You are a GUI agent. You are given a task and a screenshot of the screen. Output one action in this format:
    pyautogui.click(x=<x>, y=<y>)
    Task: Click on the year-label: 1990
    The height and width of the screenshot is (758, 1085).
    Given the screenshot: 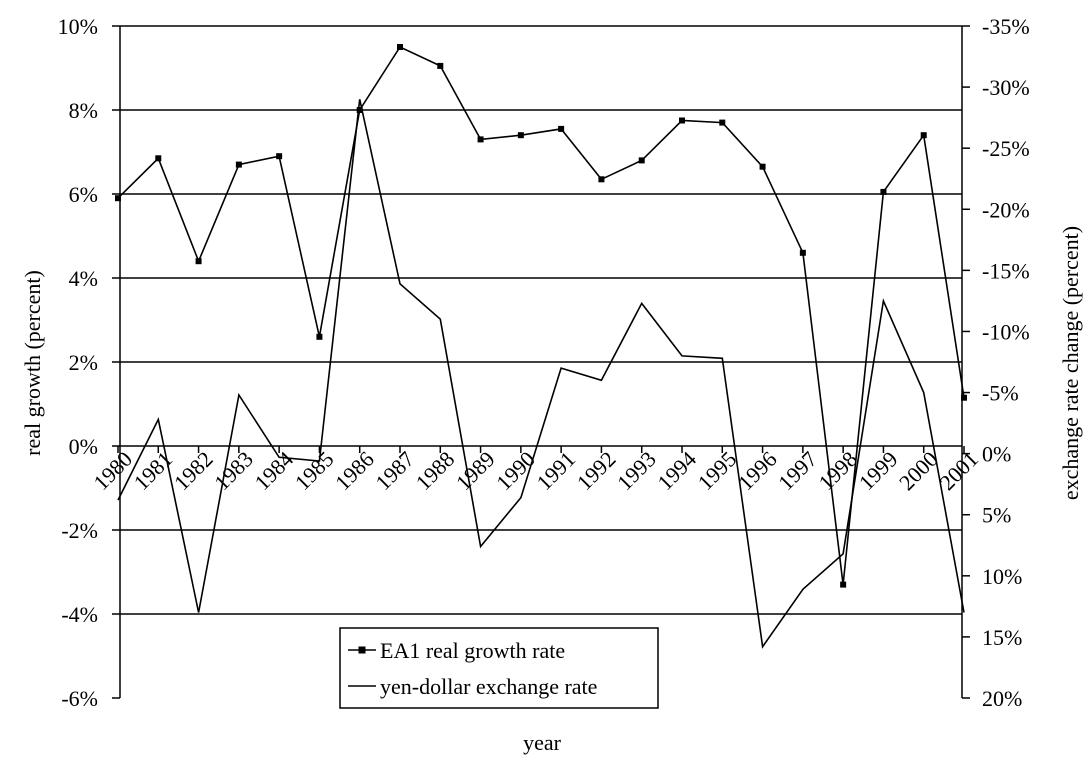 What is the action you would take?
    pyautogui.click(x=515, y=470)
    